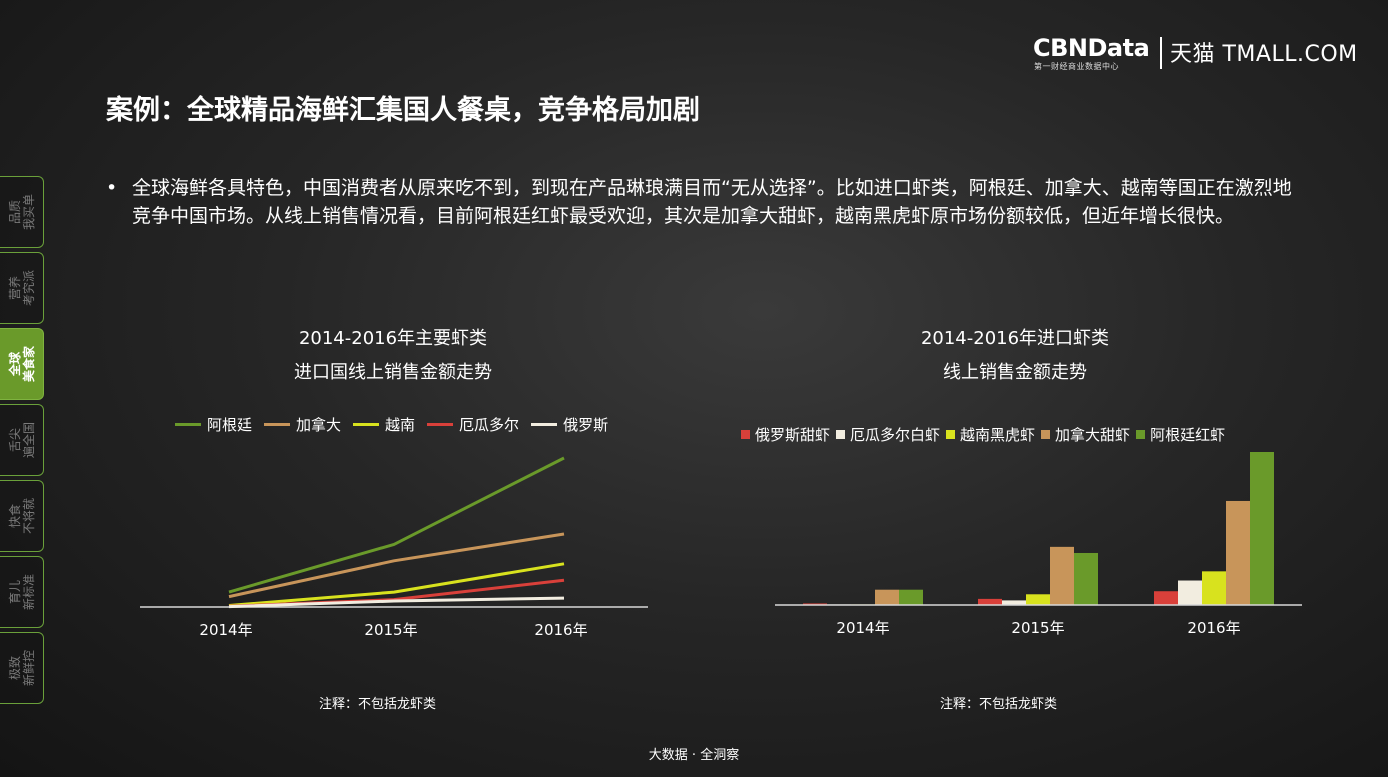 This screenshot has width=1388, height=777. I want to click on legend-label: 厄瓜多尔, so click(489, 425).